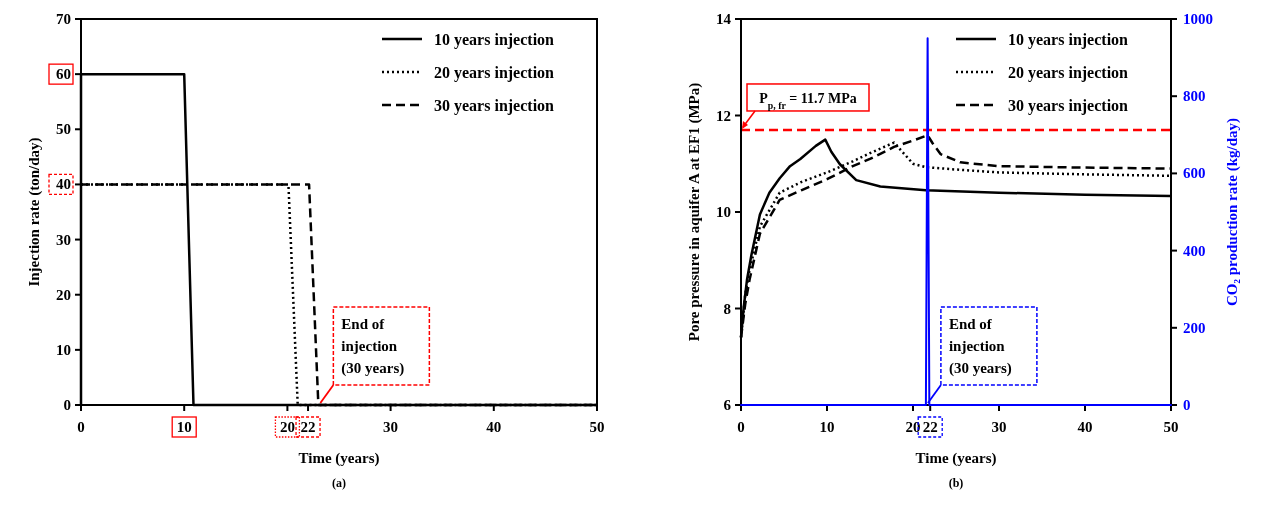  What do you see at coordinates (724, 19) in the screenshot?
I see `y-tick-label: 14` at bounding box center [724, 19].